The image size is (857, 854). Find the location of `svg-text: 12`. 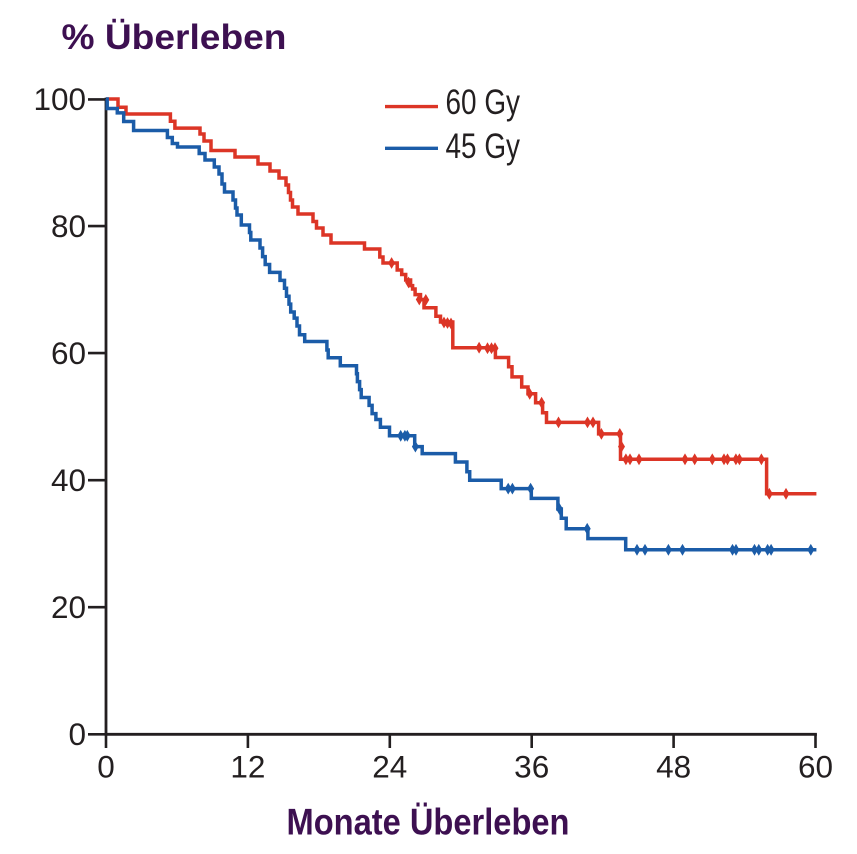

svg-text: 12 is located at coordinates (247, 767).